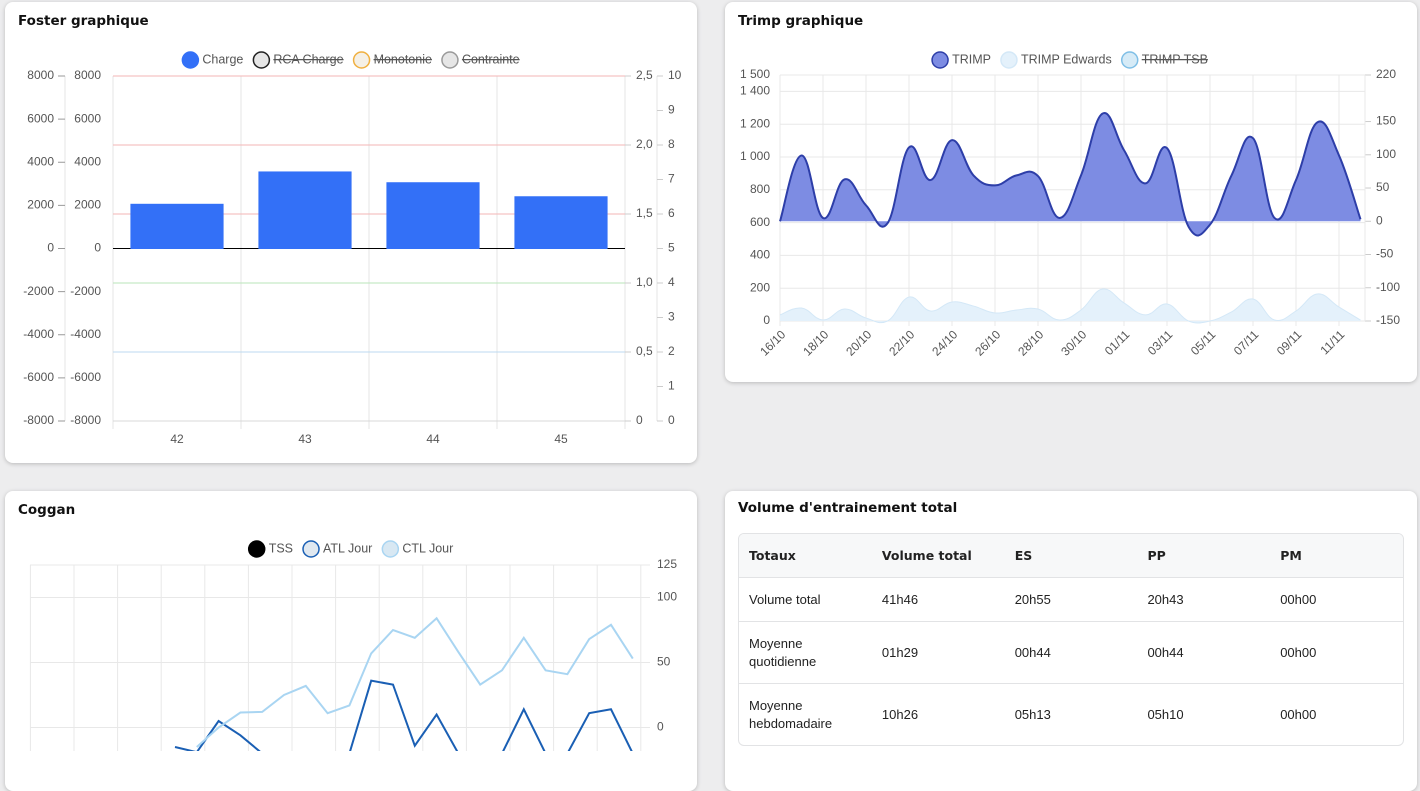  What do you see at coordinates (772, 342) in the screenshot?
I see `x-tick-label: 16/10` at bounding box center [772, 342].